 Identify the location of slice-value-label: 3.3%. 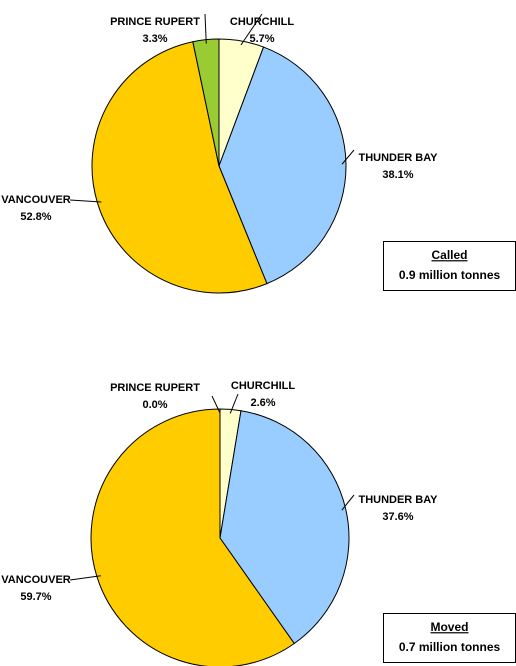
(154, 39).